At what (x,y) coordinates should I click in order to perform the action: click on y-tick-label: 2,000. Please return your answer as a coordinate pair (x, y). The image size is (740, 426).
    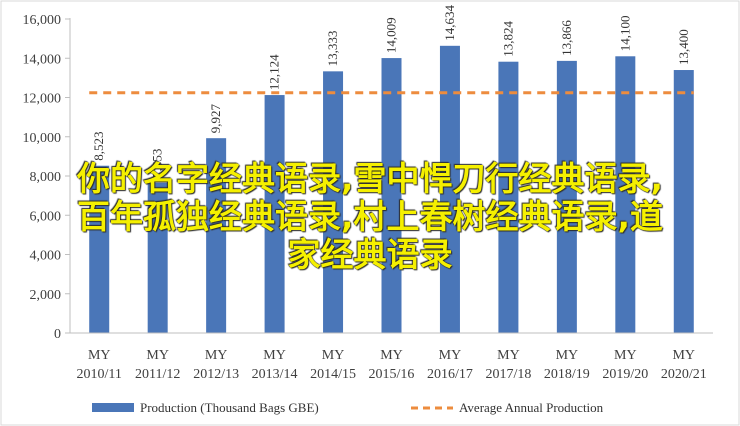
    Looking at the image, I should click on (46, 295).